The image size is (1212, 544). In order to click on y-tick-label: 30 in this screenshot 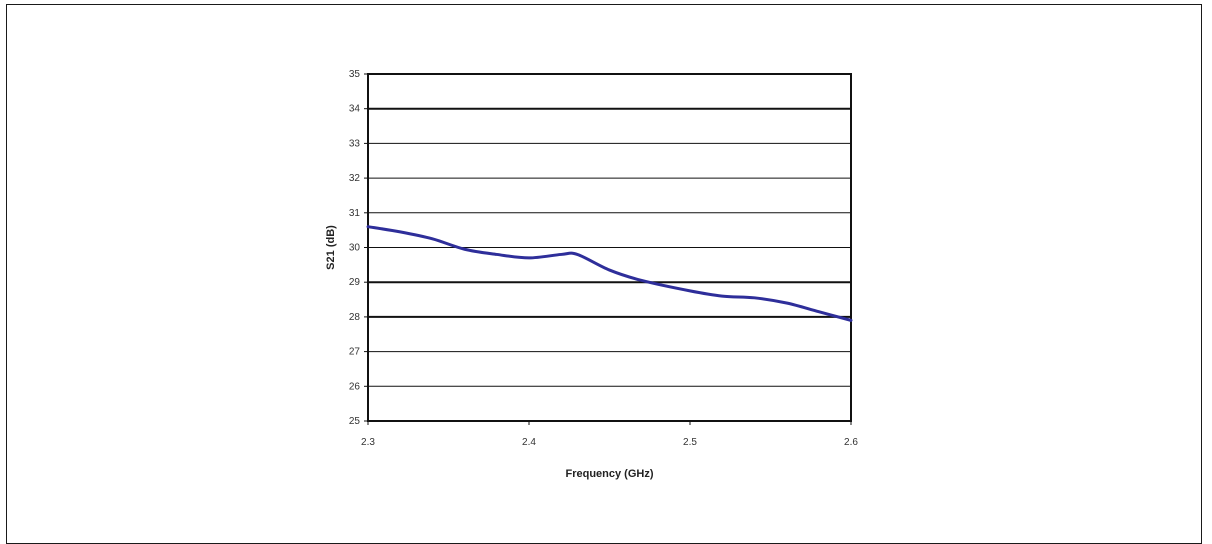, I will do `click(355, 248)`.